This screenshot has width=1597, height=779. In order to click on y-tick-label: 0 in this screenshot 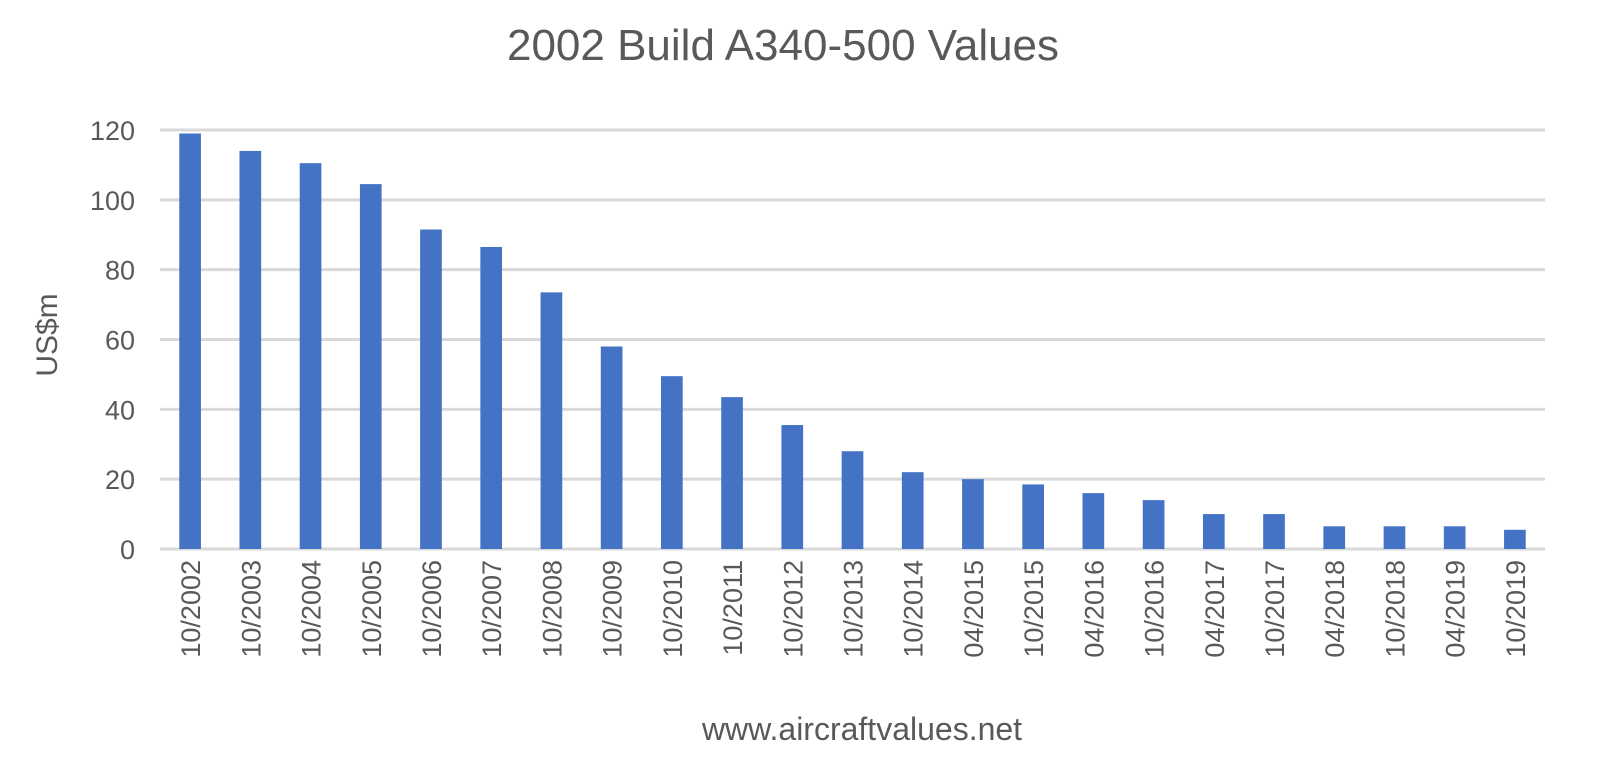, I will do `click(127, 550)`.